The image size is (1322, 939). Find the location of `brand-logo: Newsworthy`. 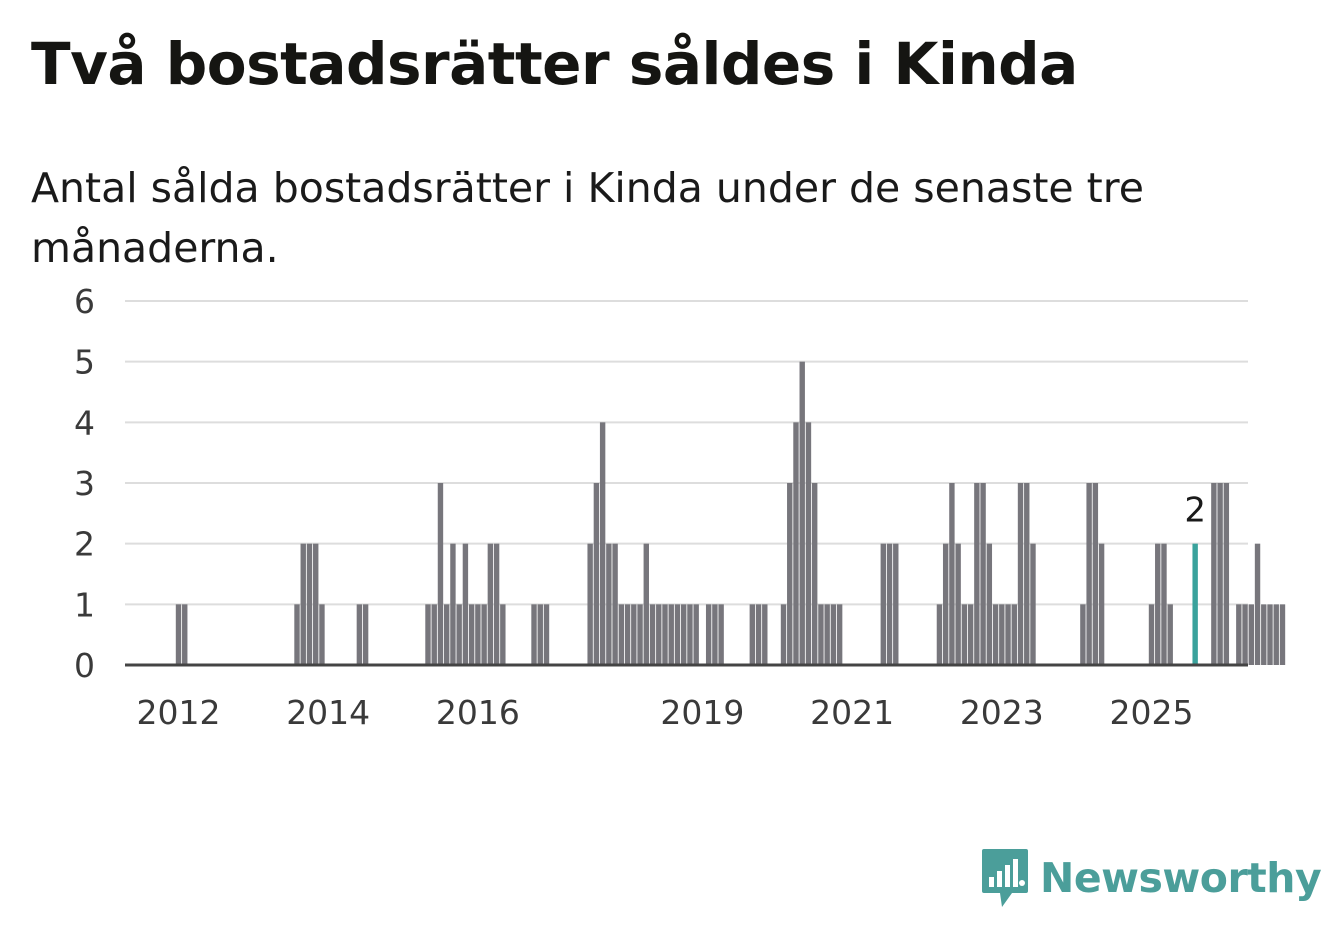

brand-logo: Newsworthy is located at coordinates (1151, 878).